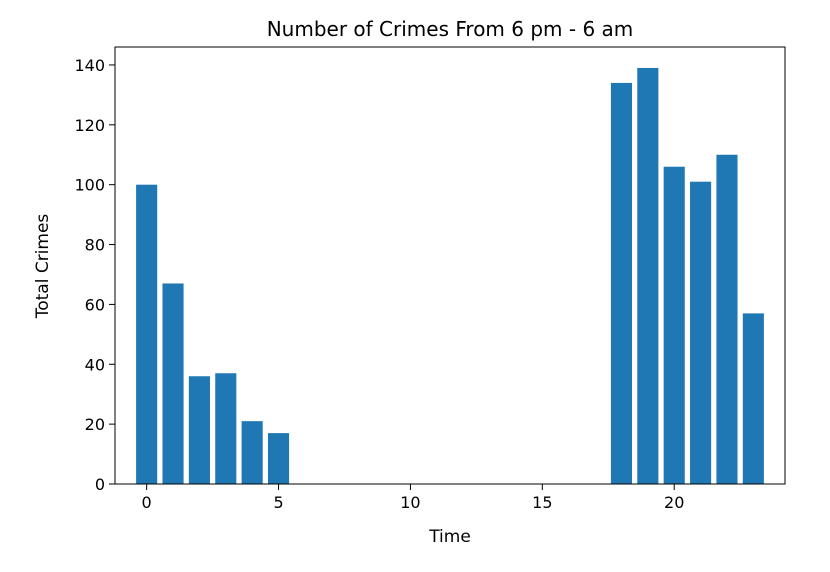 This screenshot has height=572, width=830. Describe the element at coordinates (674, 502) in the screenshot. I see `x-tick-label: 20` at that location.